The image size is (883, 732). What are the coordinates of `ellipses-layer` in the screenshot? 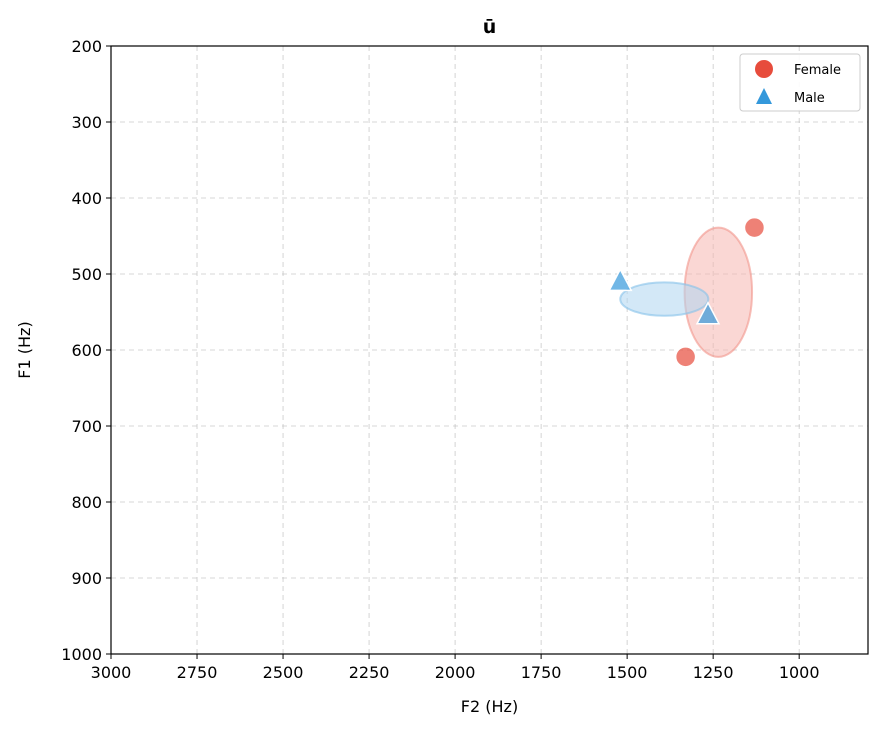 It's located at (686, 292).